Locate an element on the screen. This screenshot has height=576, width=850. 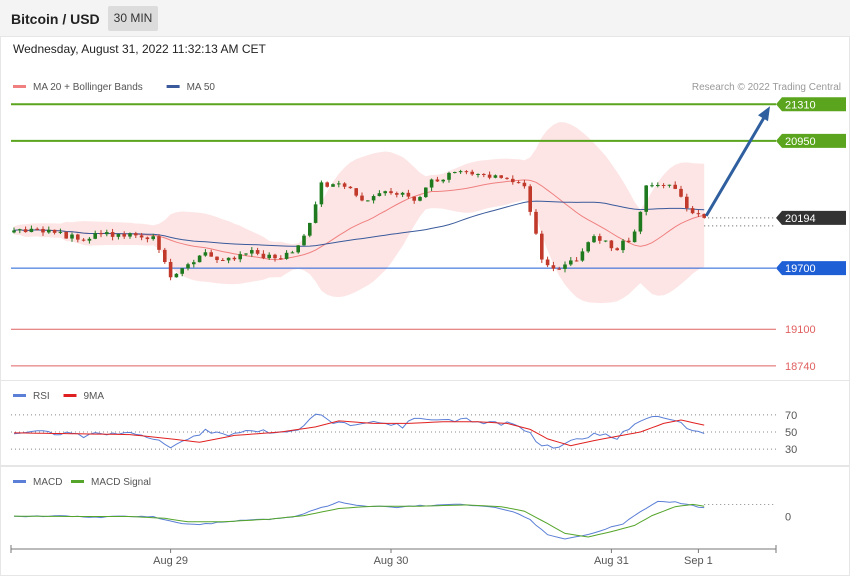
price-tag-text-19700: 19700 is located at coordinates (800, 269).